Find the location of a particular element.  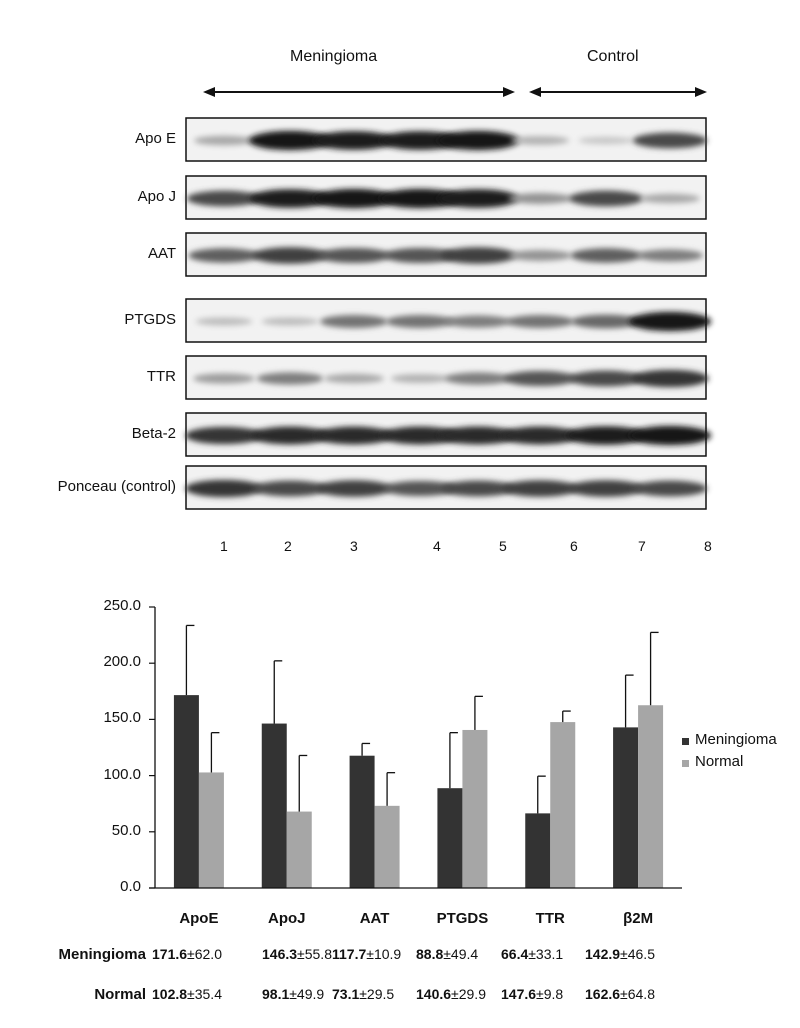

table-cell-sd: ±9.8 is located at coordinates (550, 994).